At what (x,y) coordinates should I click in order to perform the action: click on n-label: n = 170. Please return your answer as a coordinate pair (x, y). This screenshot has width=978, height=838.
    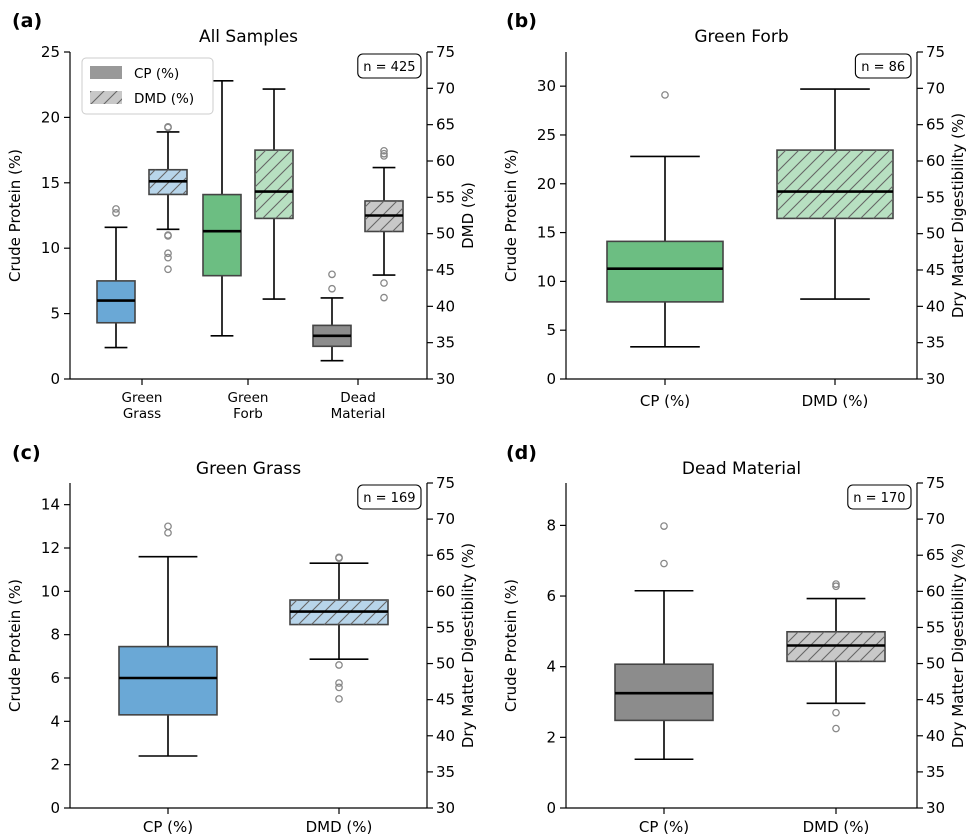
    Looking at the image, I should click on (879, 498).